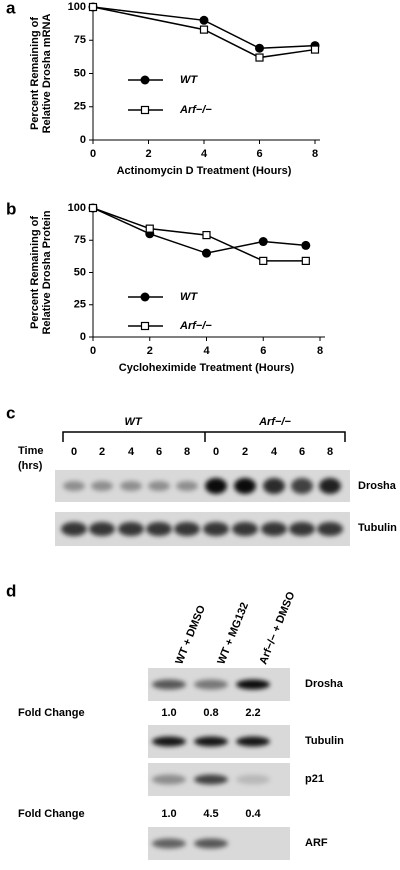 This screenshot has width=400, height=870. What do you see at coordinates (35, 272) in the screenshot?
I see `y-axis-label: Percent Remaining of` at bounding box center [35, 272].